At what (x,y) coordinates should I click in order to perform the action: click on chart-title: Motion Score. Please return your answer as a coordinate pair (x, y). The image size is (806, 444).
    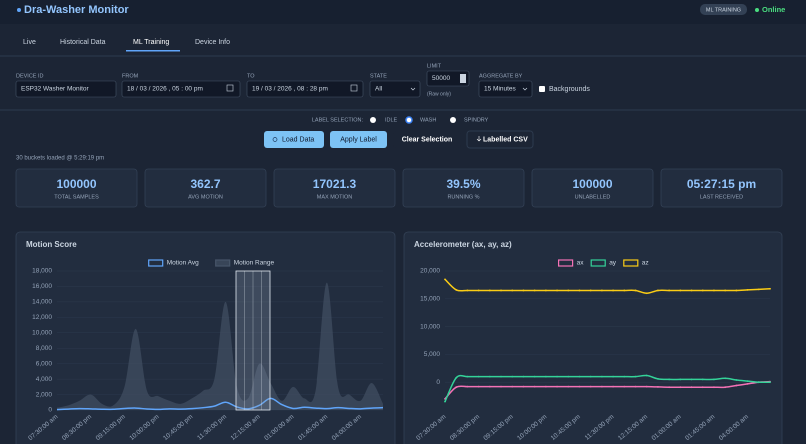
    Looking at the image, I should click on (51, 244).